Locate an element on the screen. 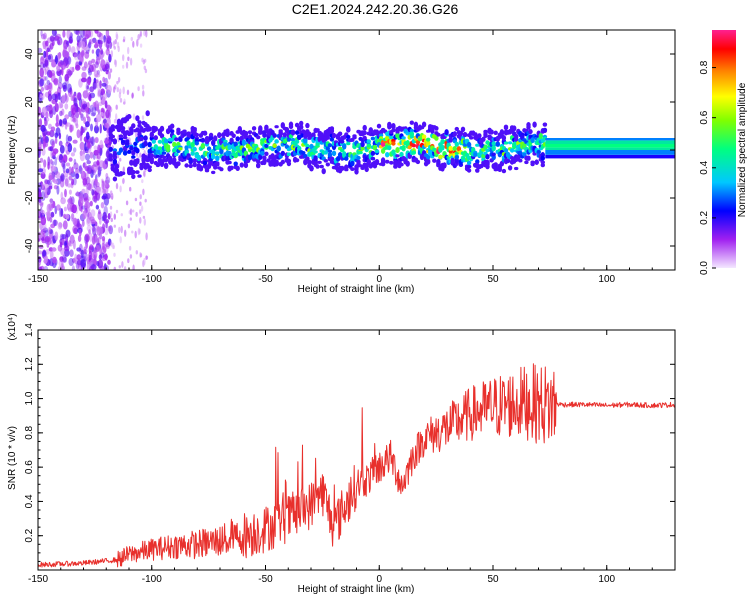  y-tick-label: 1.4 is located at coordinates (29, 330).